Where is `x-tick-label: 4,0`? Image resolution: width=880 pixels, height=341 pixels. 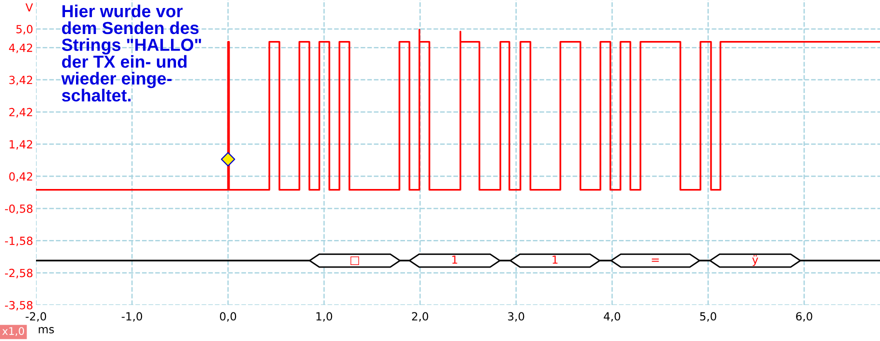 x-tick-label: 4,0 is located at coordinates (612, 317).